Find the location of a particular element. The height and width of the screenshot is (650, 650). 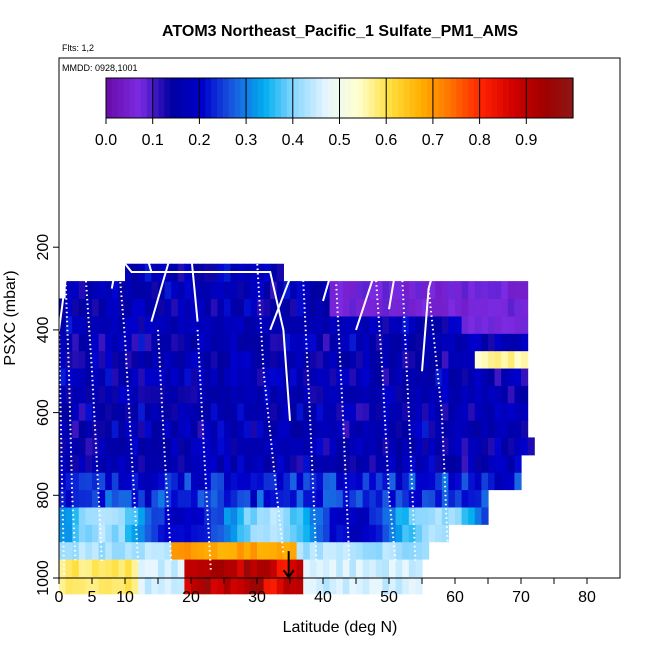

y-axis: 200 400 600 800 1000 is located at coordinates (47, 415).